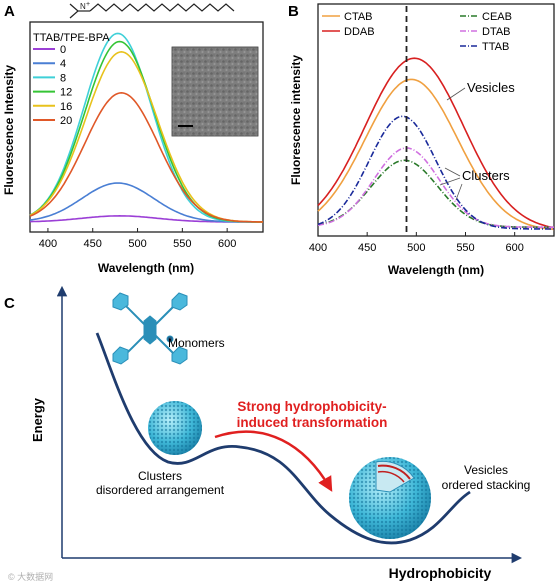 The image size is (559, 588). Describe the element at coordinates (196, 343) in the screenshot. I see `monomers-label: Monomers` at that location.